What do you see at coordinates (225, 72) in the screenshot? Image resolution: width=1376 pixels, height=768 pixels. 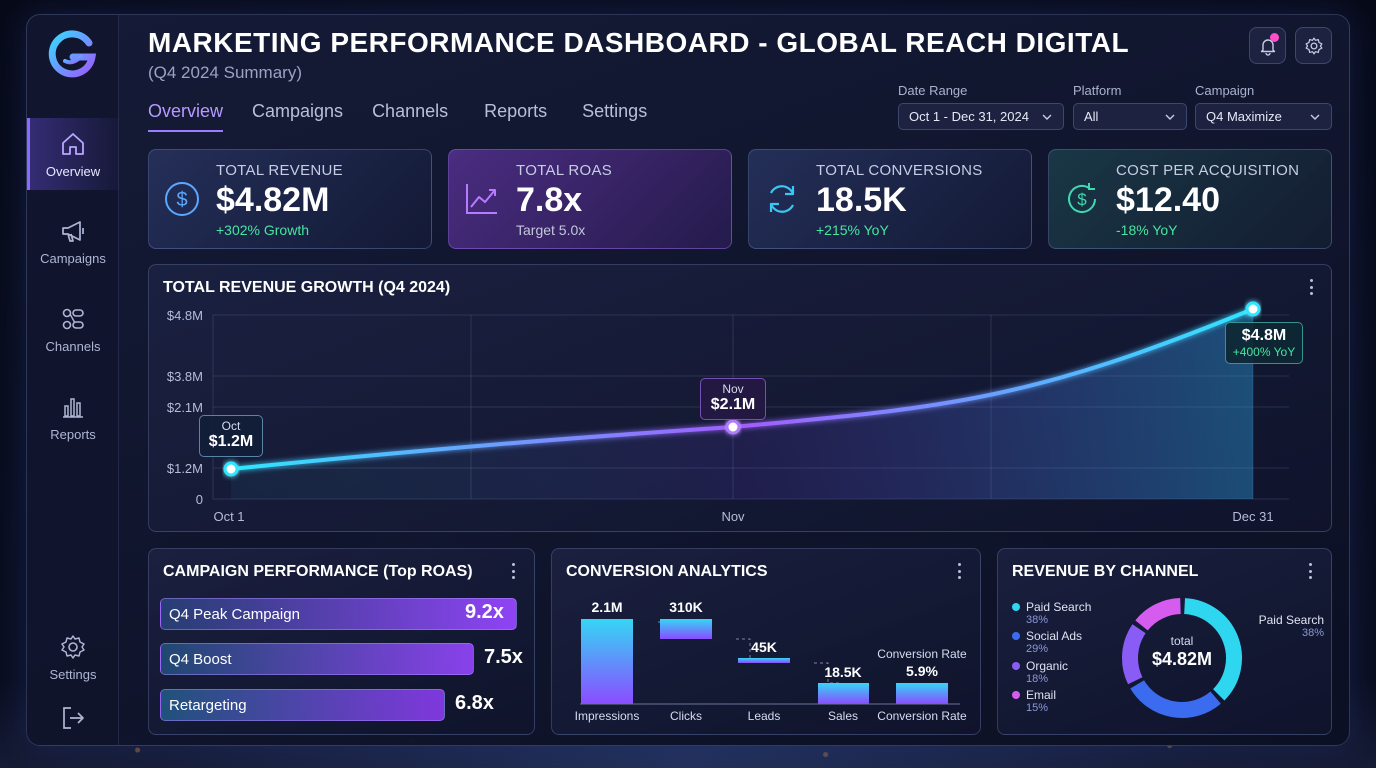 I see `page-subtitle: (Q4 2024 Summary)` at bounding box center [225, 72].